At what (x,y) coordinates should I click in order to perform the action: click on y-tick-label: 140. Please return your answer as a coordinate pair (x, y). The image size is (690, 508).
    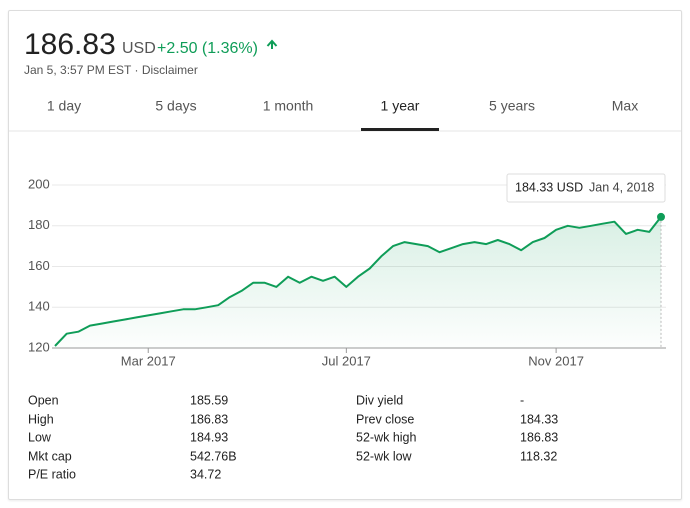
    Looking at the image, I should click on (39, 306).